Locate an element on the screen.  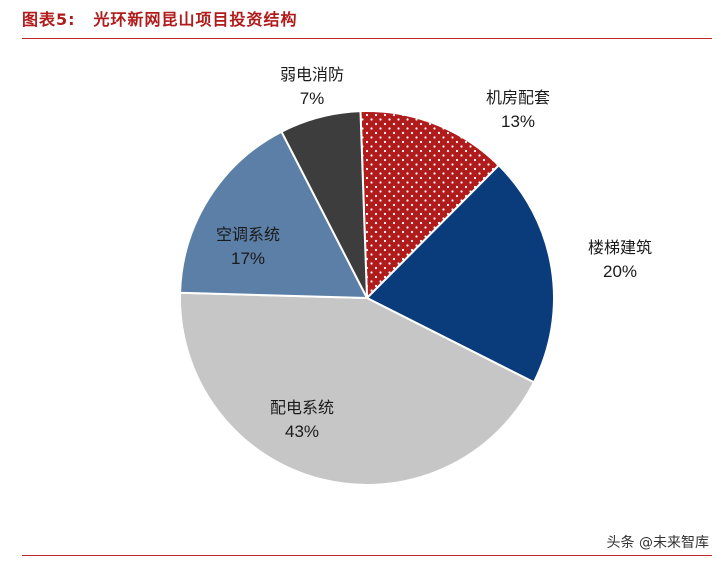
slice-label: 空调系统 is located at coordinates (248, 234).